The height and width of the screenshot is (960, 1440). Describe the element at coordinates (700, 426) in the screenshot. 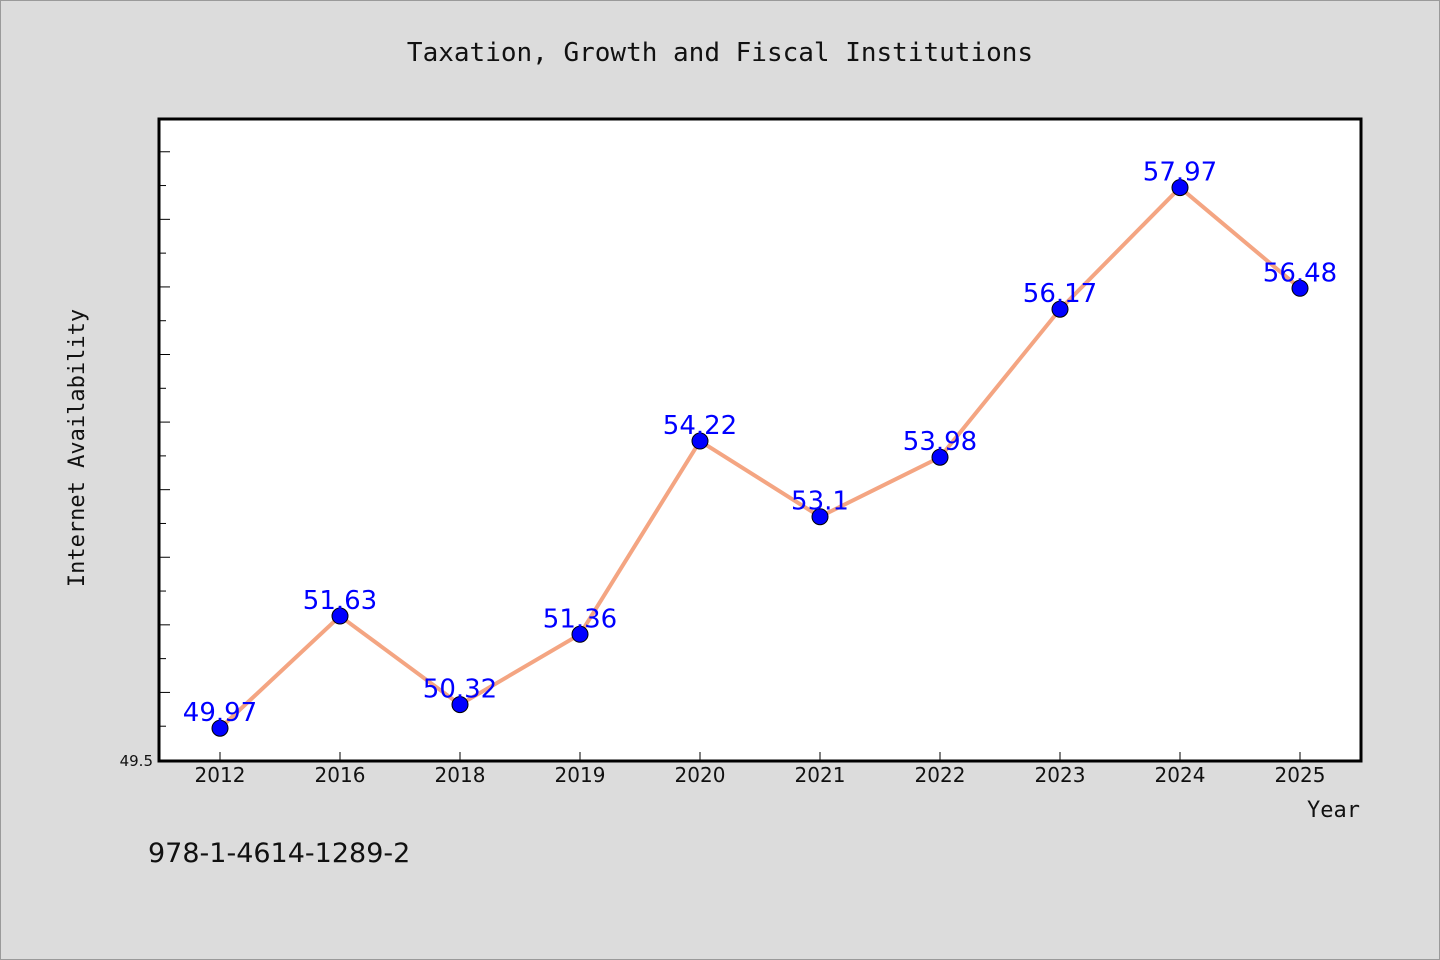

I see `data-label: 54.22` at that location.